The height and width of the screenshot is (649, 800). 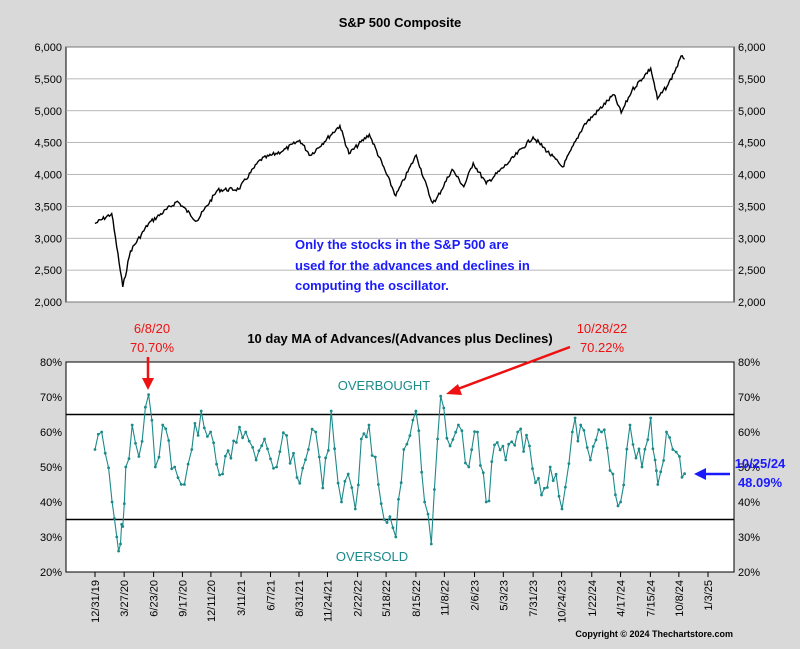 What do you see at coordinates (752, 80) in the screenshot?
I see `price-y-tick-right: 5,500` at bounding box center [752, 80].